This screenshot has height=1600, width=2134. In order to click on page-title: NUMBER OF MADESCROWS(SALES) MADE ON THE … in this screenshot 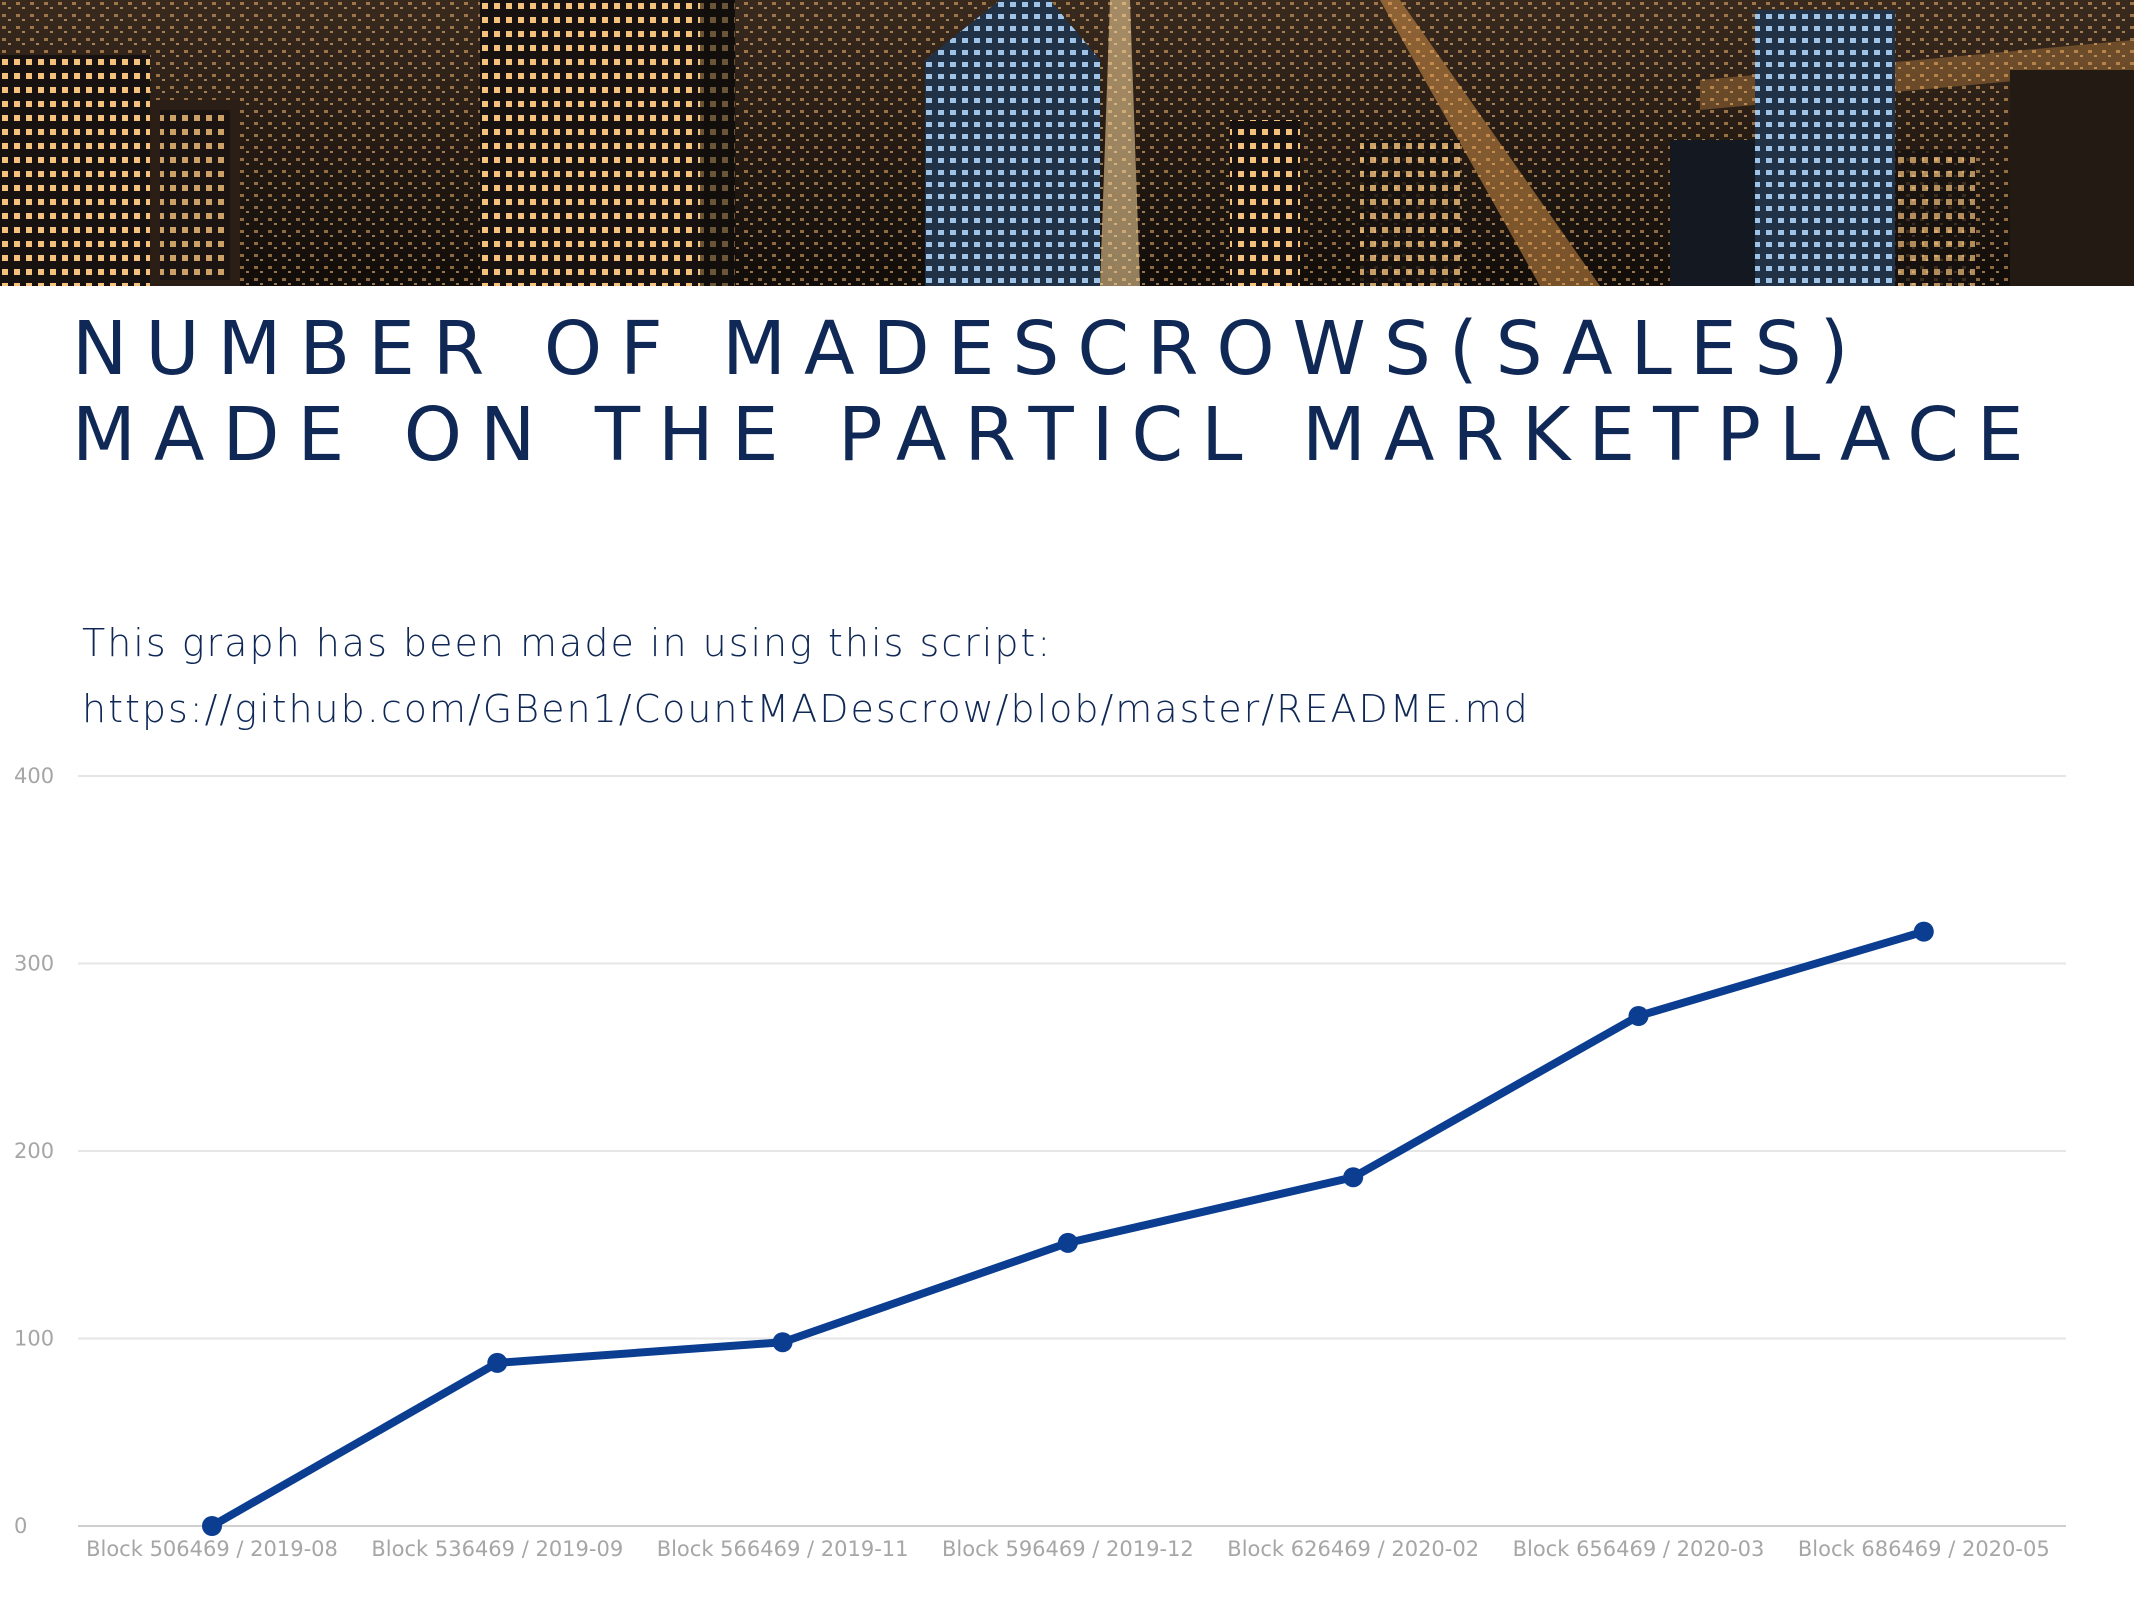, I will do `click(1057, 392)`.